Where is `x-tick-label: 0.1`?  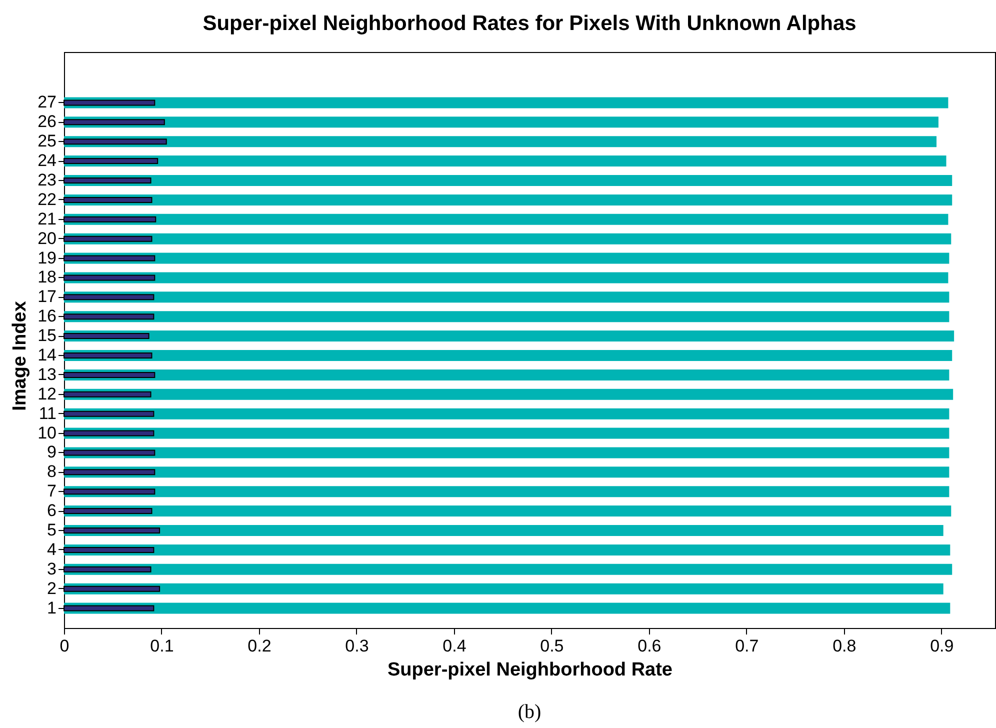 x-tick-label: 0.1 is located at coordinates (162, 646).